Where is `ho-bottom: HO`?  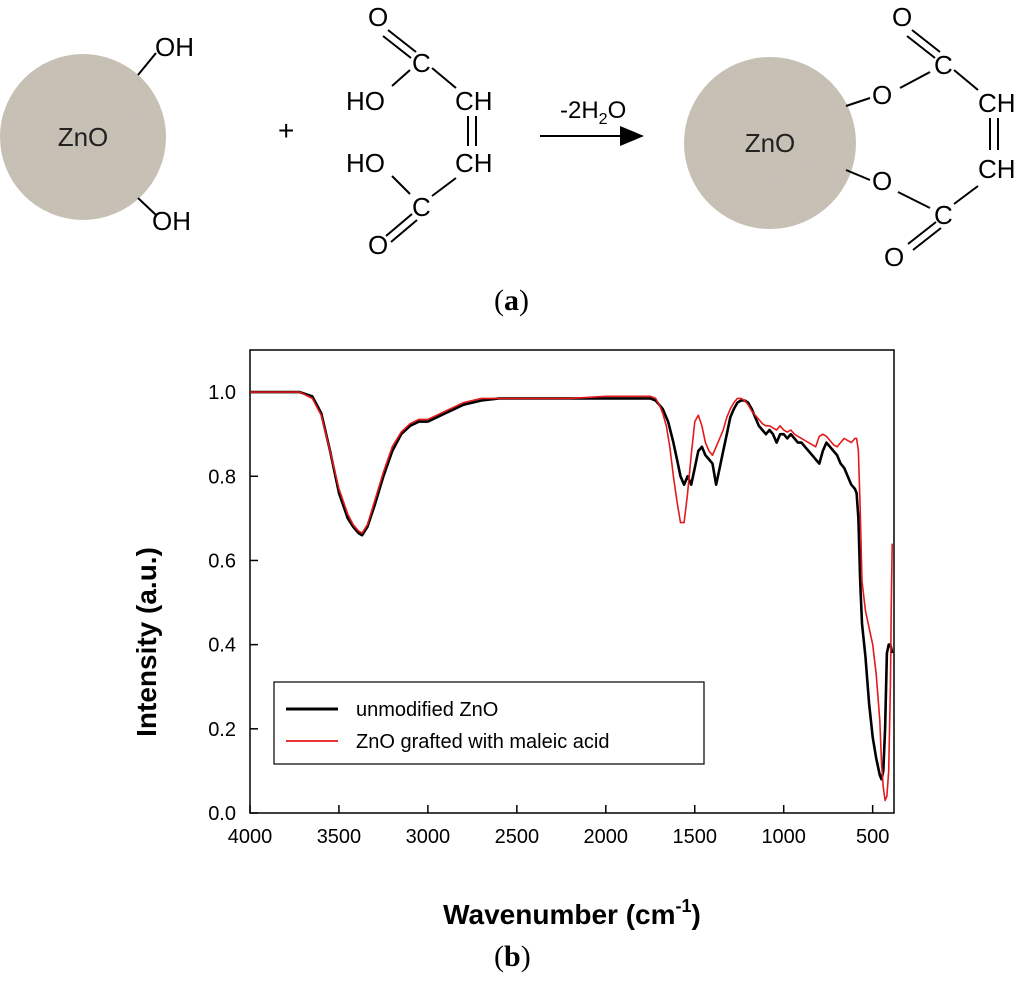 ho-bottom: HO is located at coordinates (365, 163).